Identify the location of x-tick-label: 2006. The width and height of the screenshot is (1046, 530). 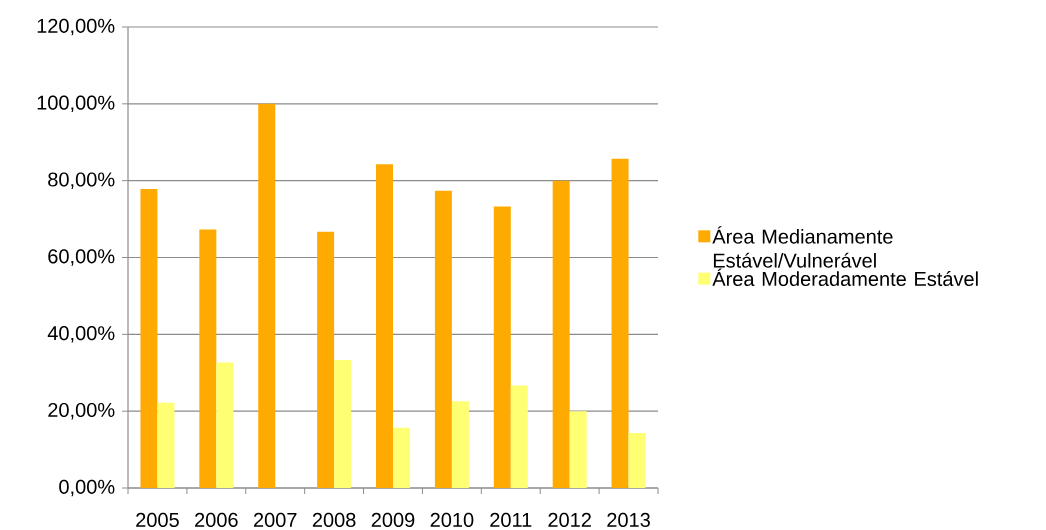
(216, 520).